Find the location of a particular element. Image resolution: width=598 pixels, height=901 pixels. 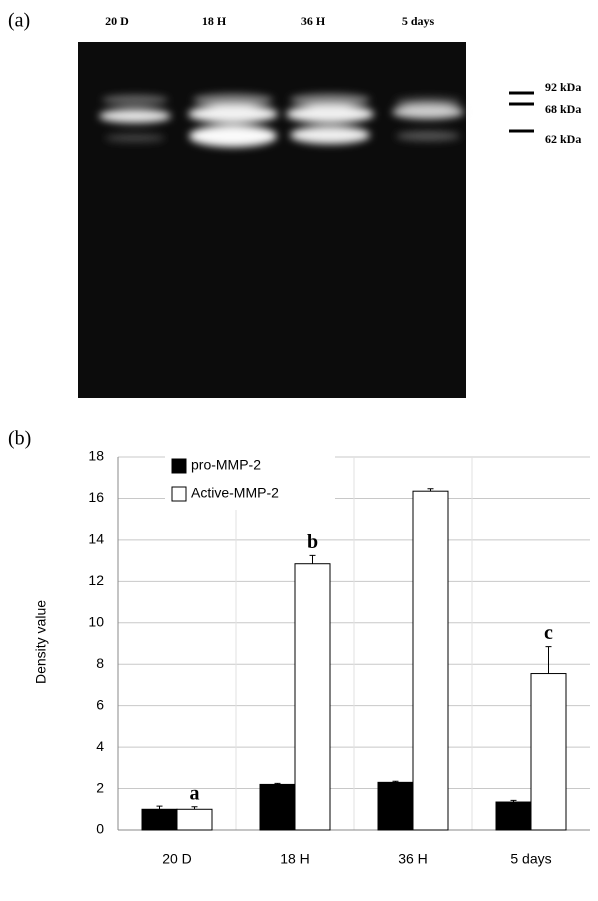

x-tick-label: 5 days is located at coordinates (530, 859).